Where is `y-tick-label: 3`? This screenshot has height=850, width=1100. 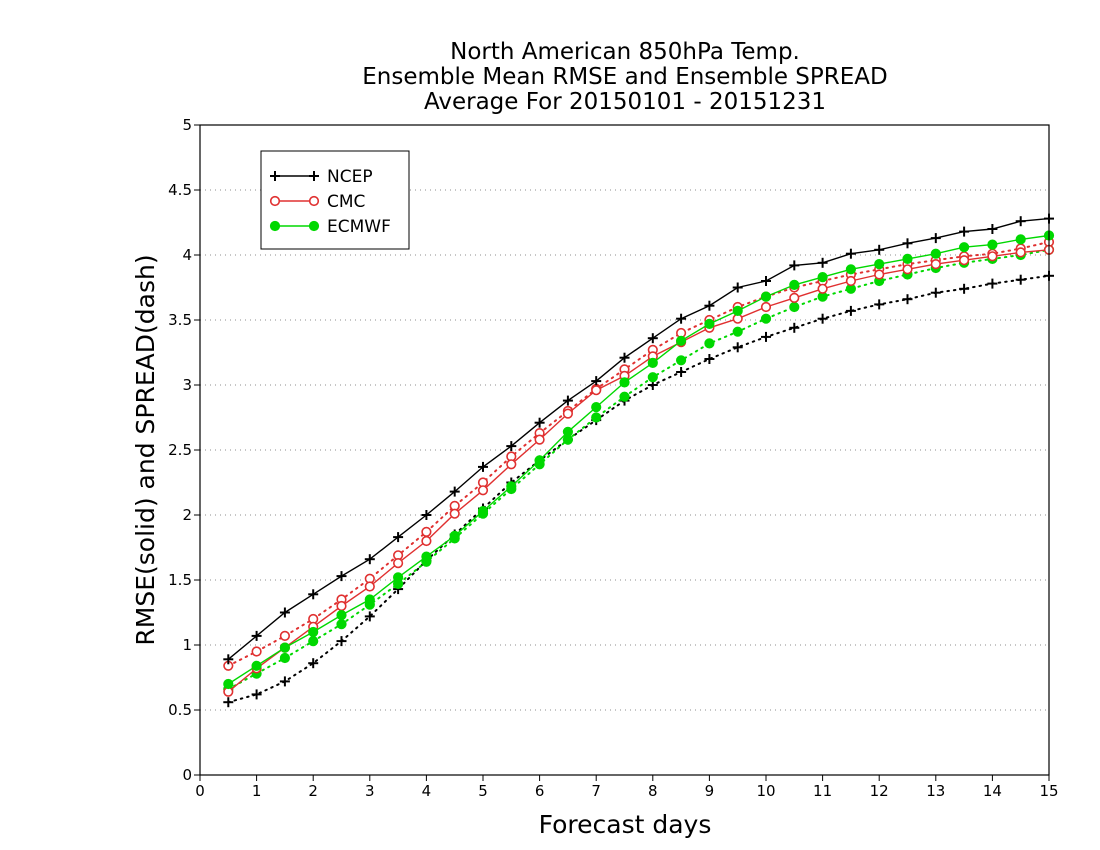 y-tick-label: 3 is located at coordinates (187, 385).